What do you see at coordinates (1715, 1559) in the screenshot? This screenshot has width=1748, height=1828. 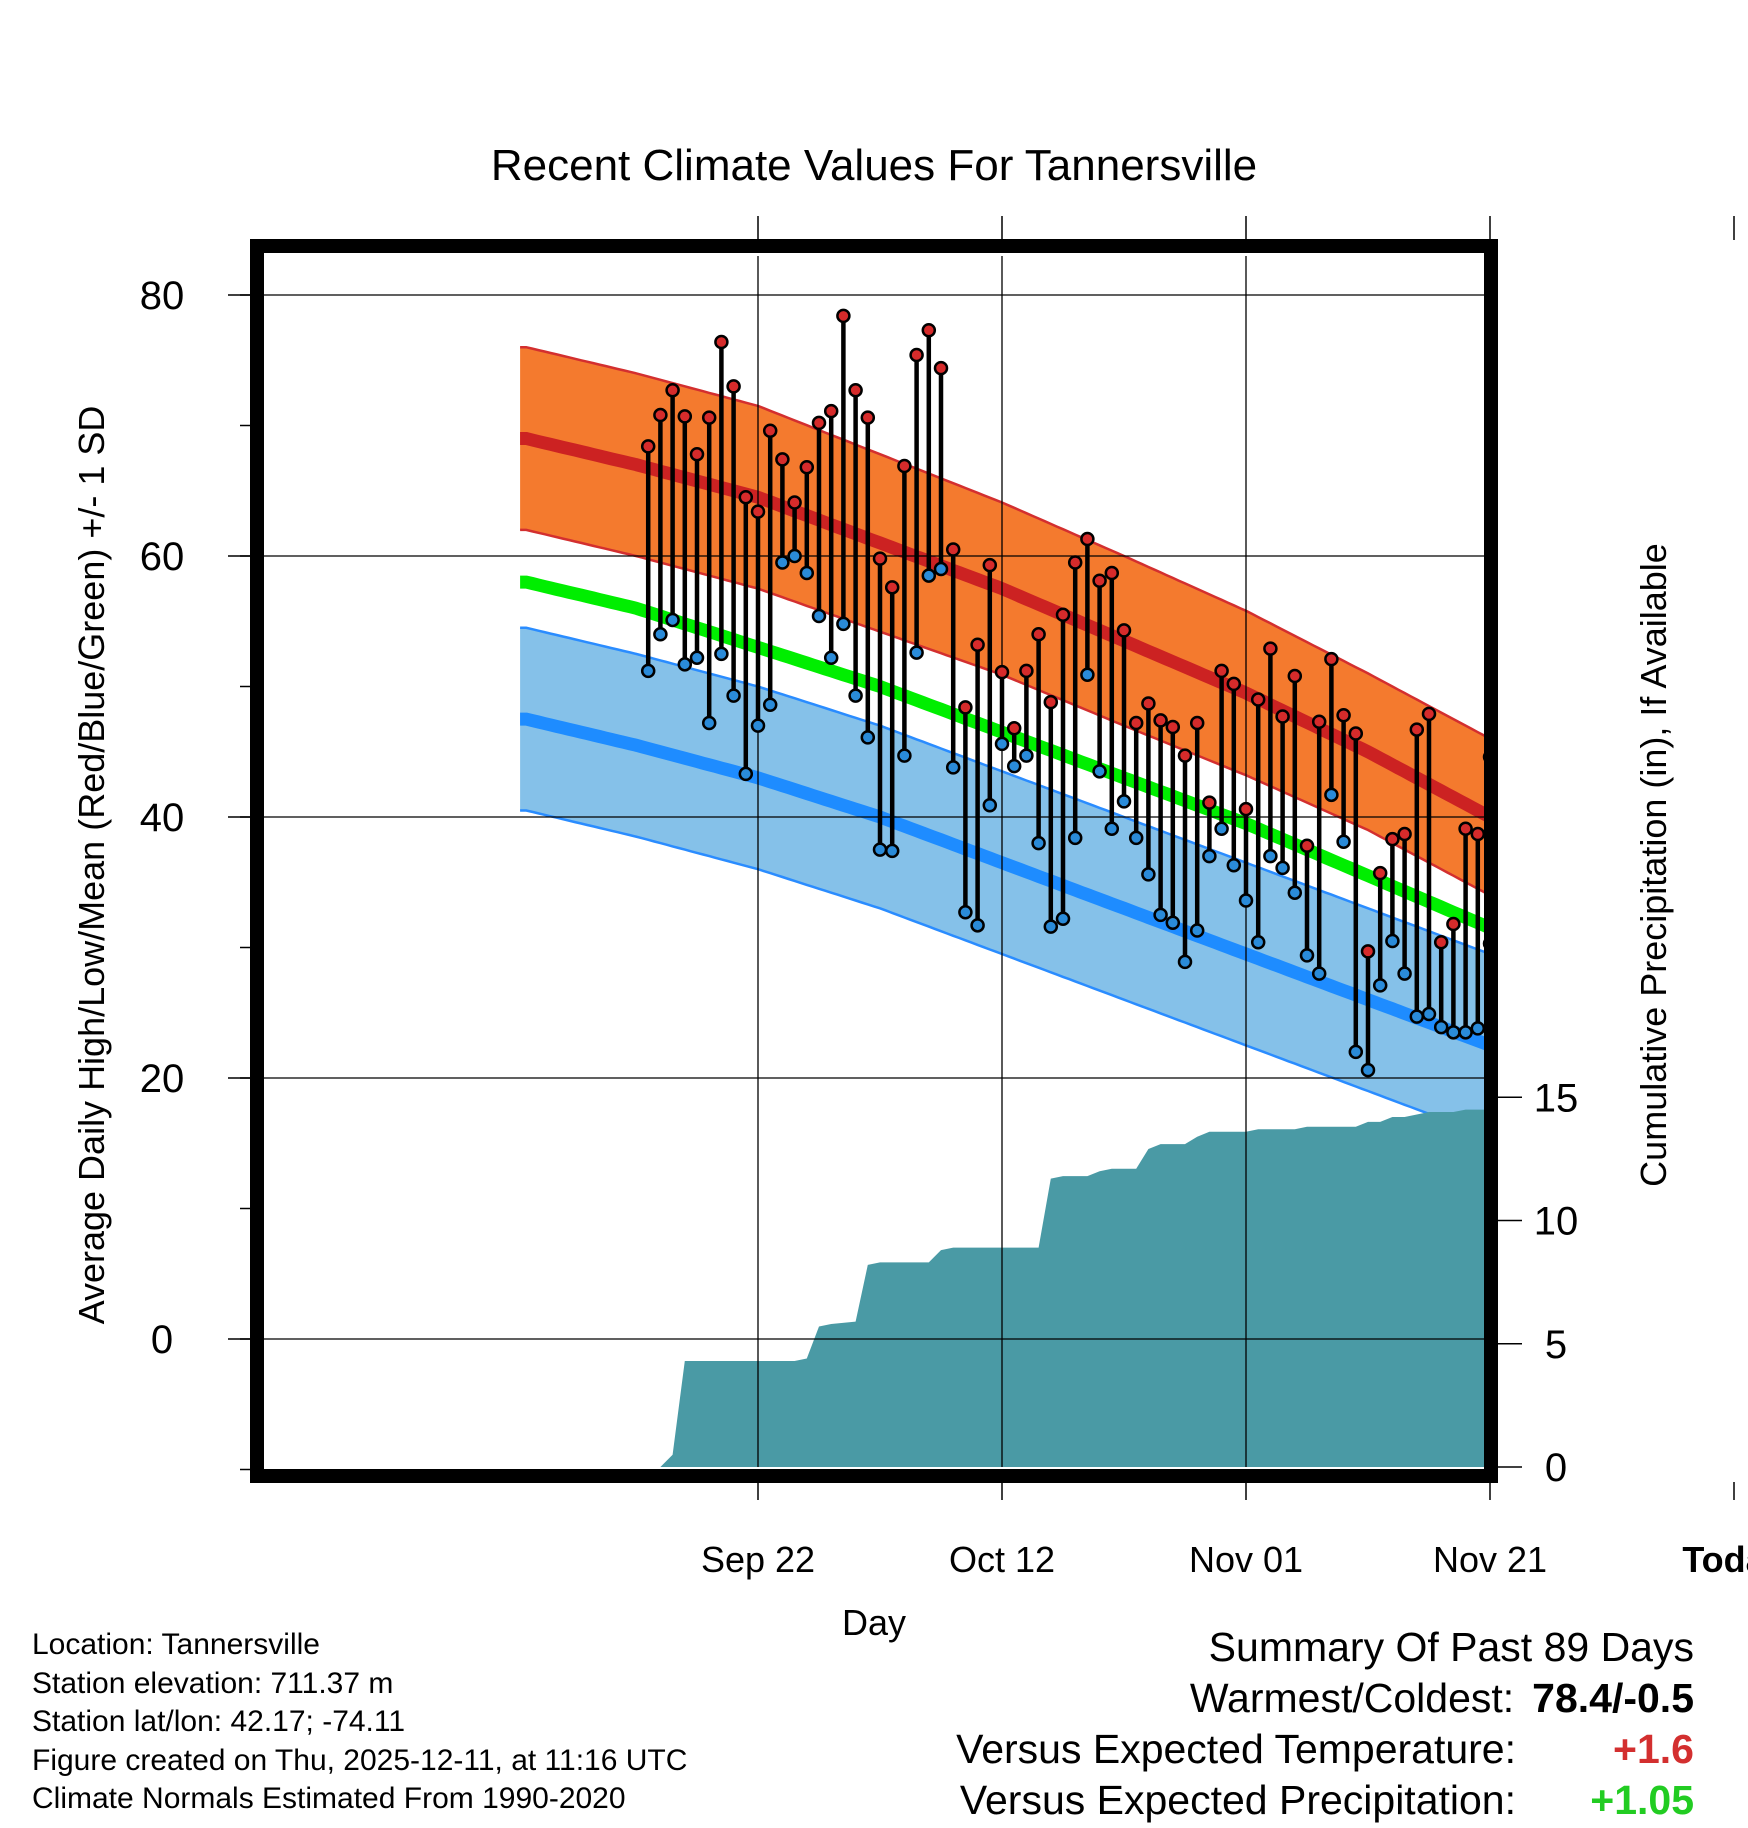 I see `x-tick-label: Today` at bounding box center [1715, 1559].